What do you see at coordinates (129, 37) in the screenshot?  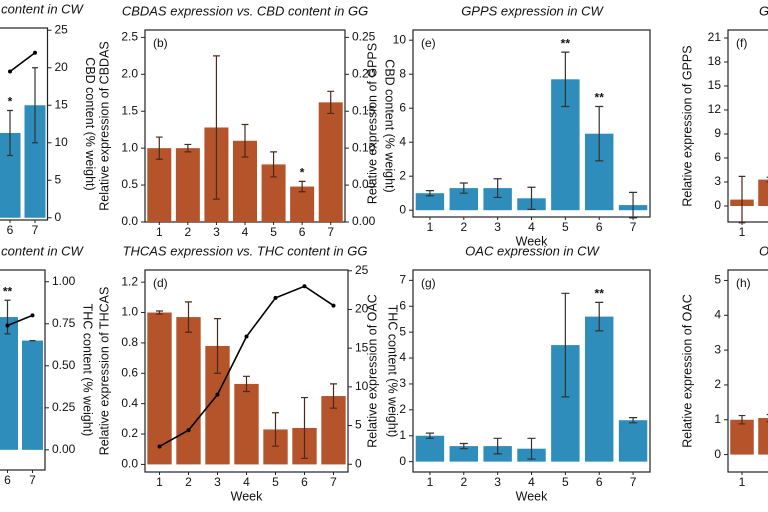 I see `y-tick-label: 2.5` at bounding box center [129, 37].